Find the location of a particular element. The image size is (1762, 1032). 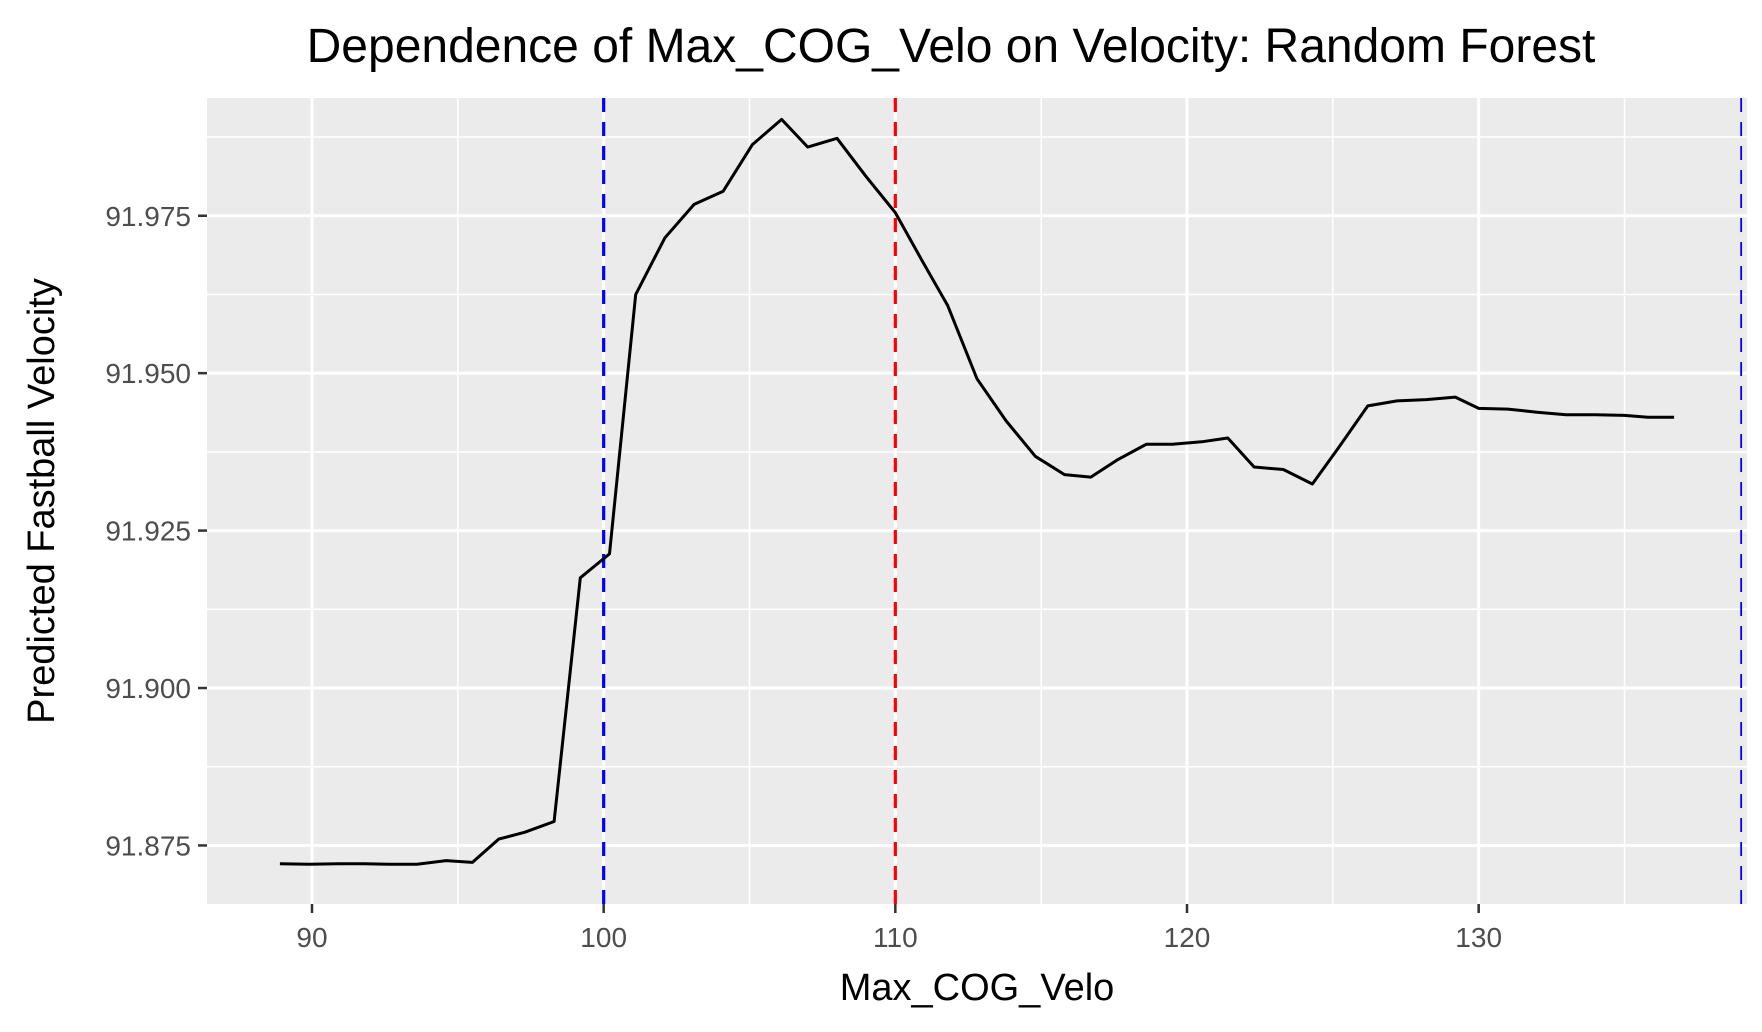

x-axis: 90 100 110 120 130 is located at coordinates (899, 928).